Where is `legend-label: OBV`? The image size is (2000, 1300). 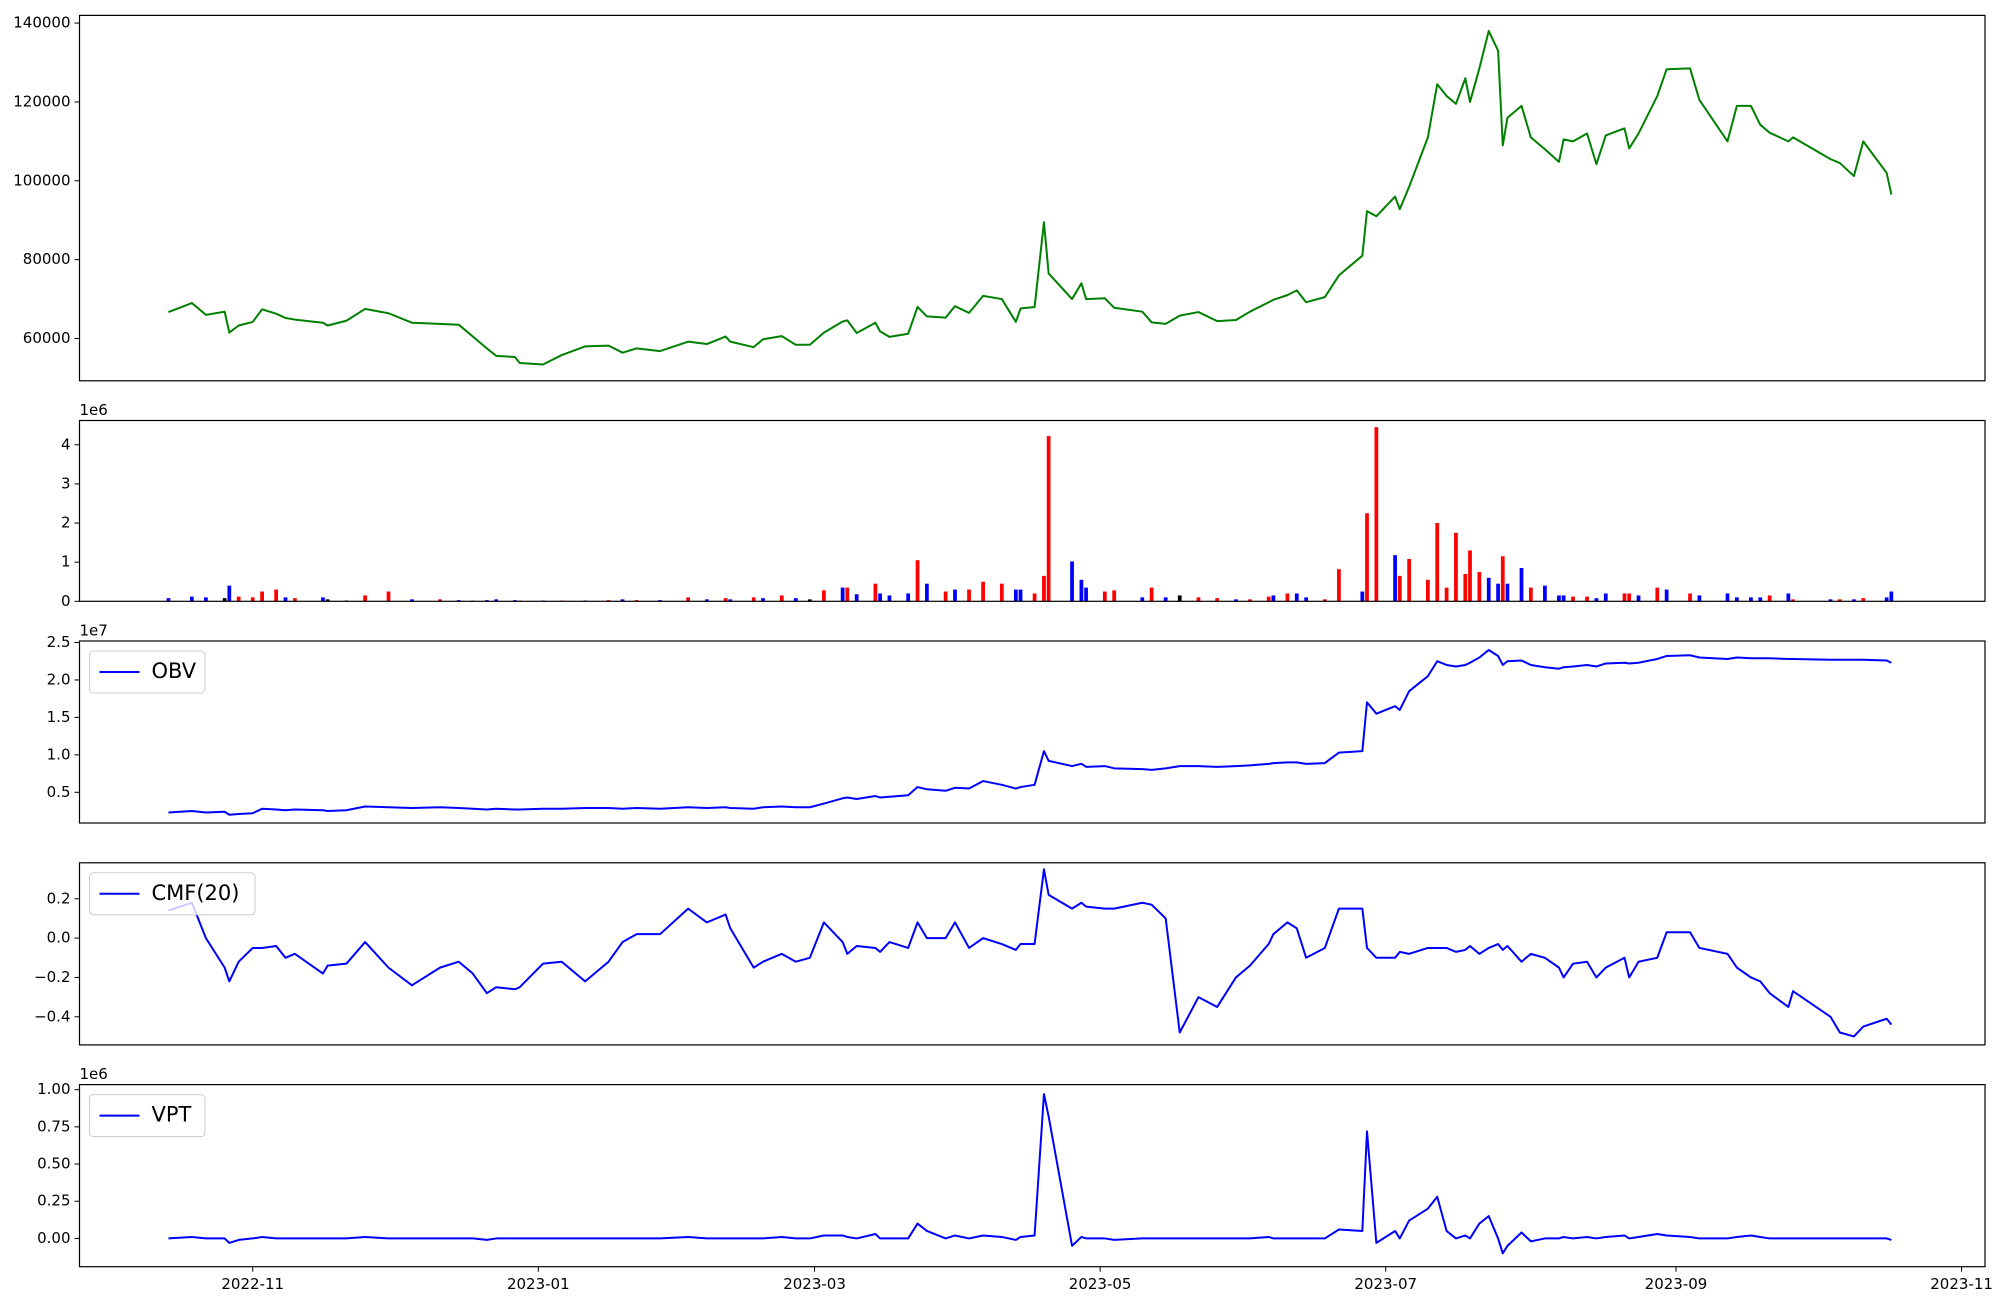
legend-label: OBV is located at coordinates (174, 671).